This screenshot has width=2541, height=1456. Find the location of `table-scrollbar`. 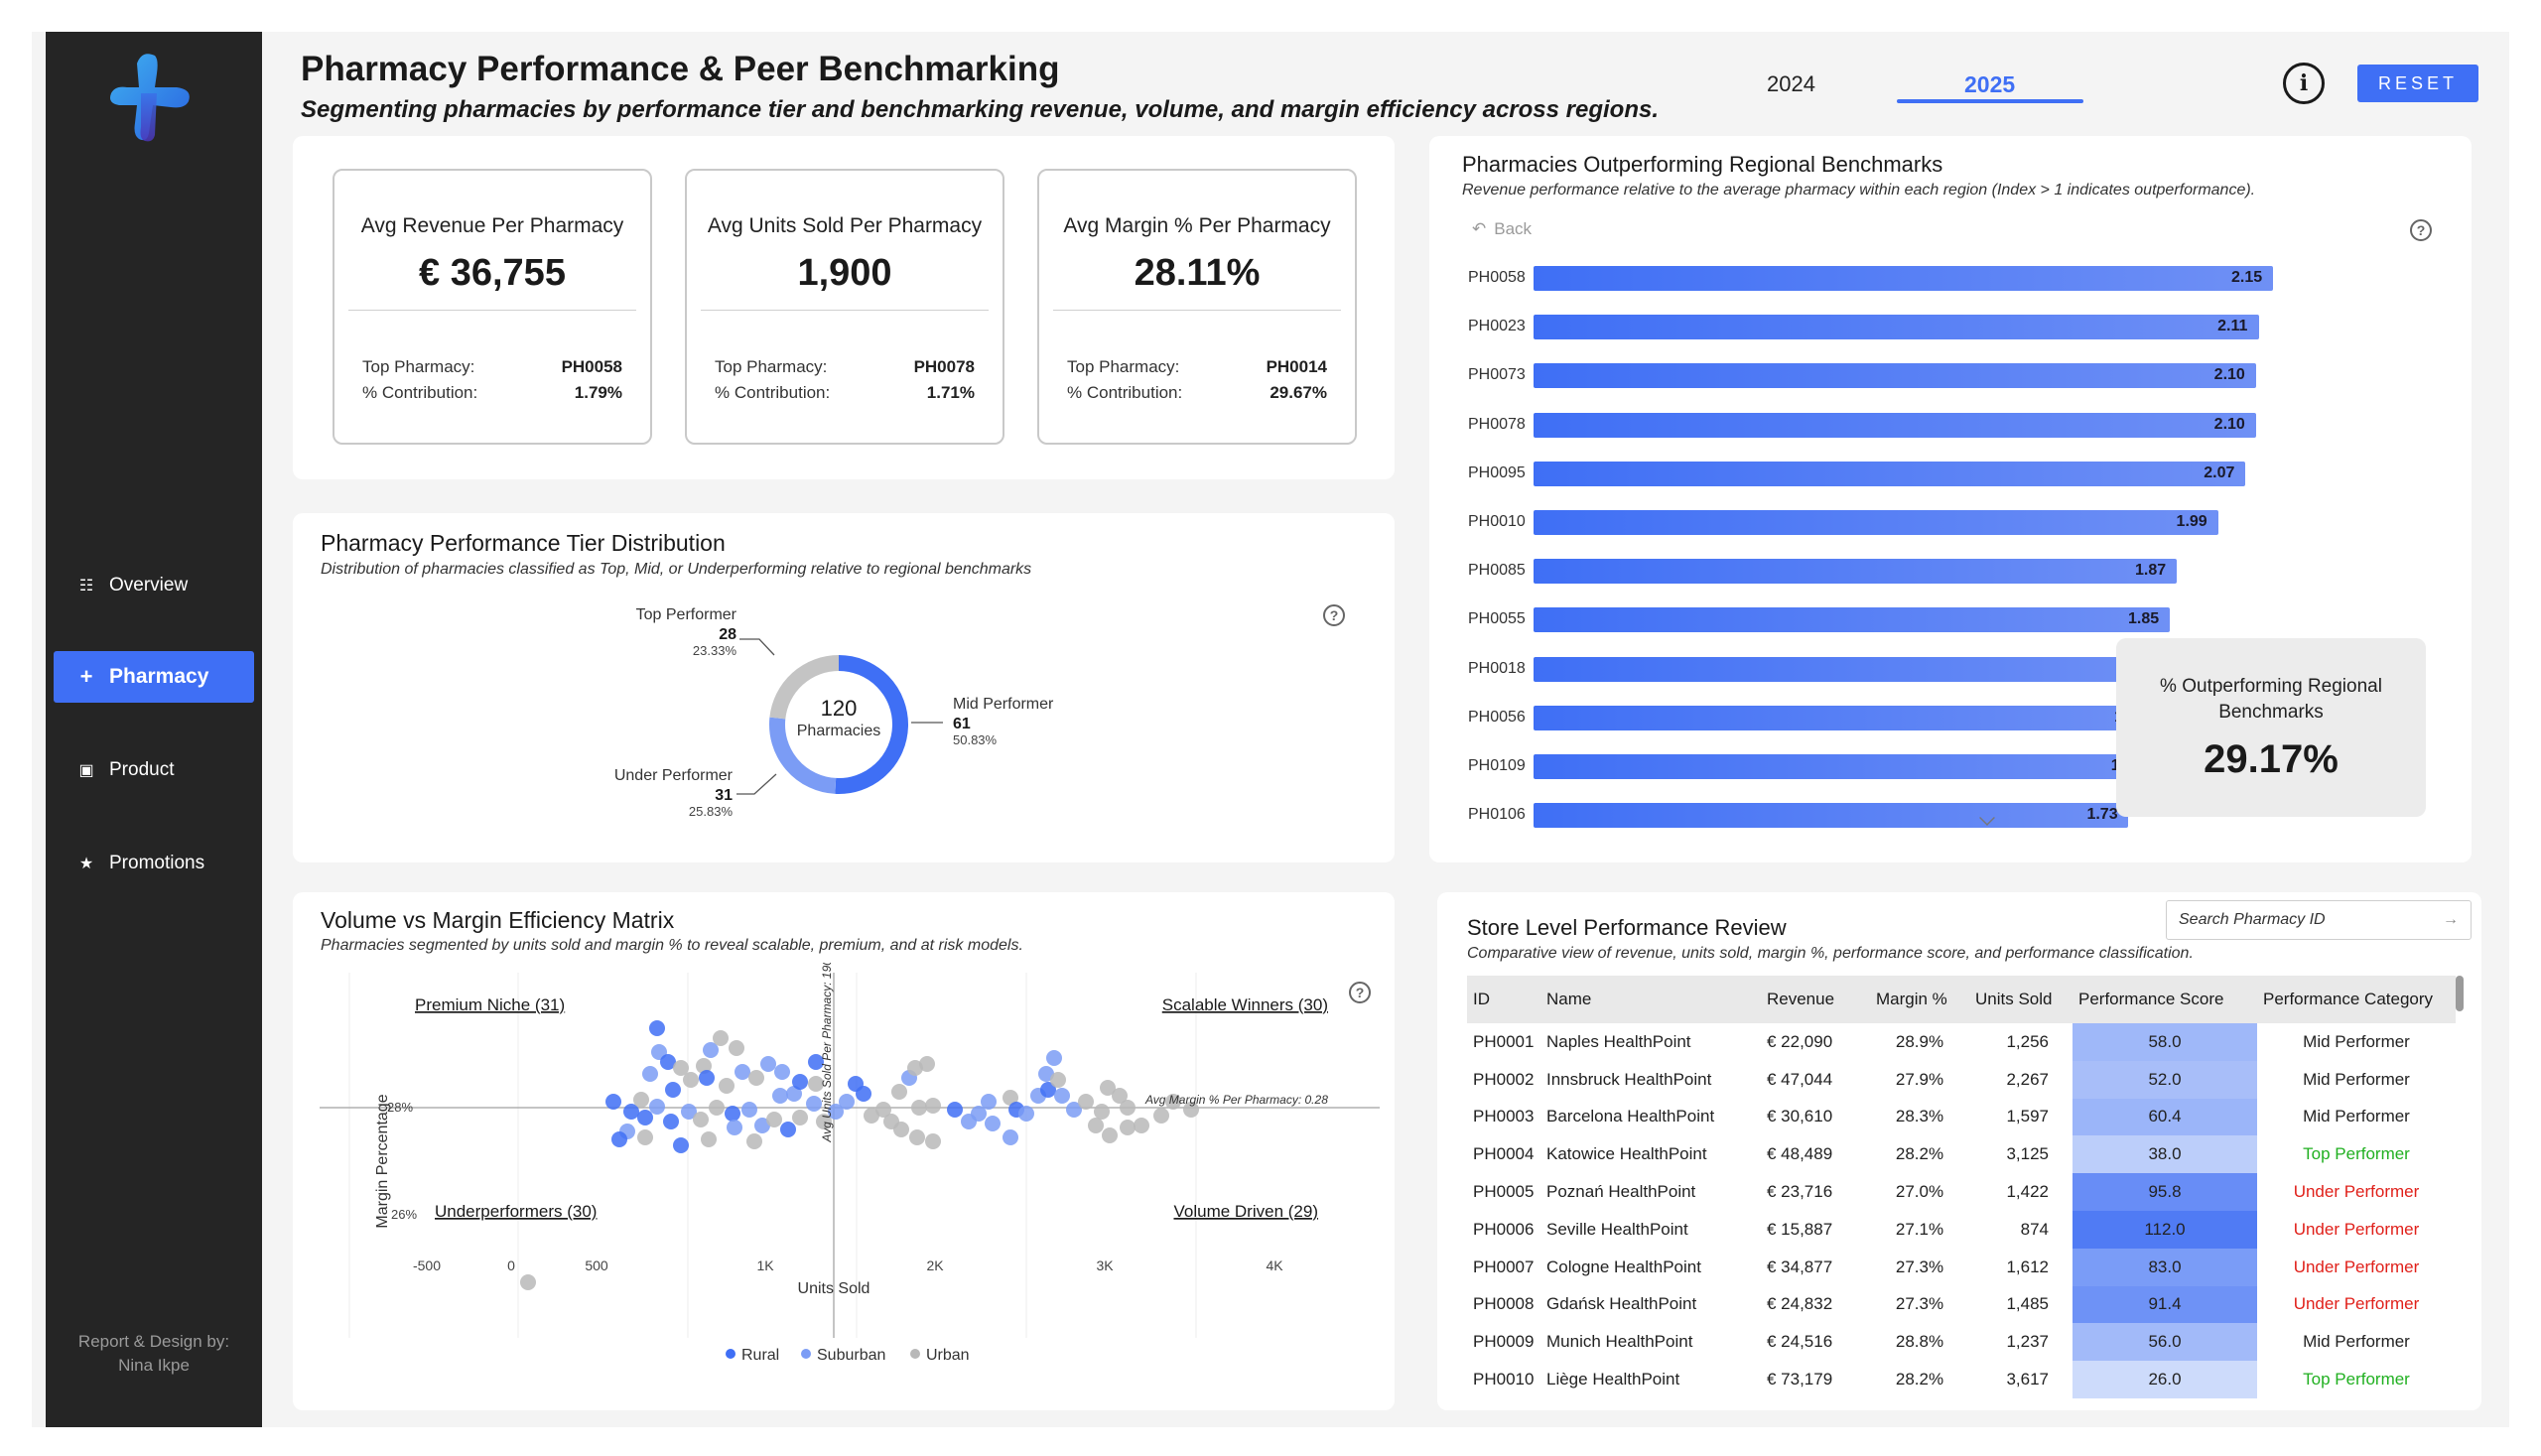

table-scrollbar is located at coordinates (2460, 993).